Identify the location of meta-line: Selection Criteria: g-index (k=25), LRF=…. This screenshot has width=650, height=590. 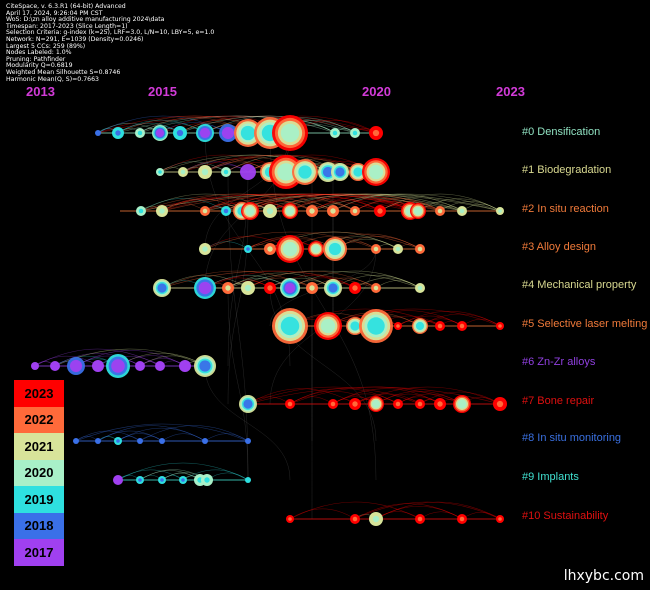
(110, 33).